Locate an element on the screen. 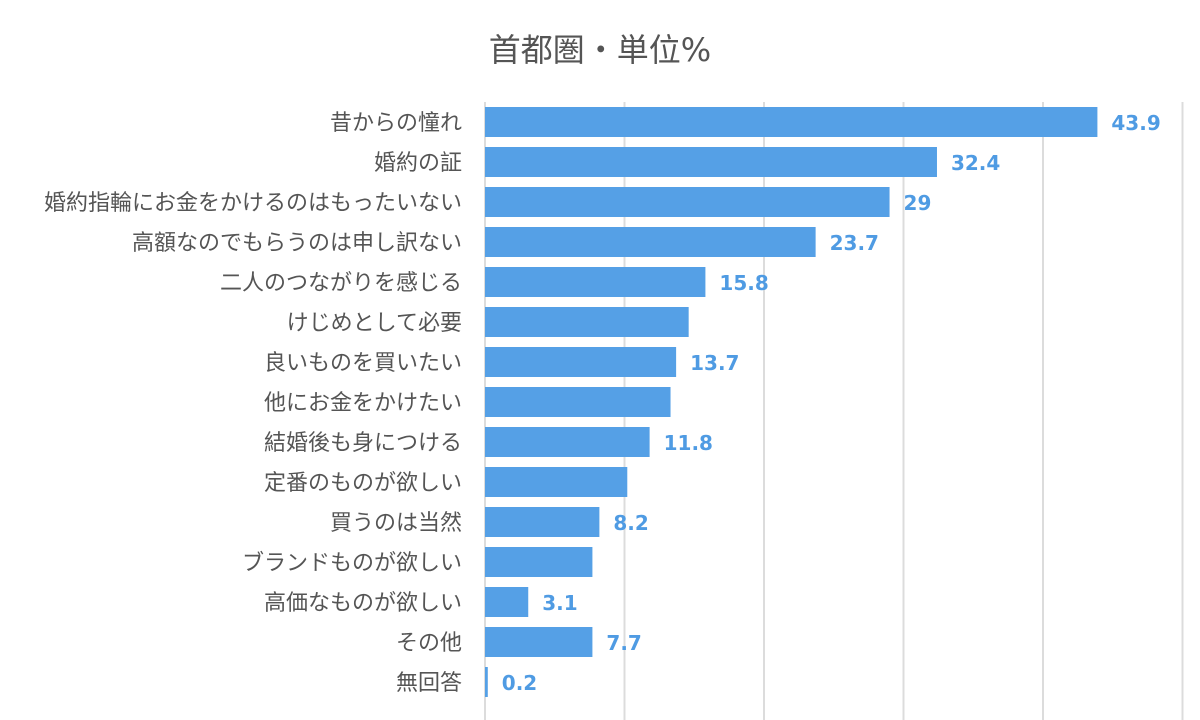 Image resolution: width=1200 pixels, height=720 pixels. category-label: けじめとして必要 is located at coordinates (374, 323).